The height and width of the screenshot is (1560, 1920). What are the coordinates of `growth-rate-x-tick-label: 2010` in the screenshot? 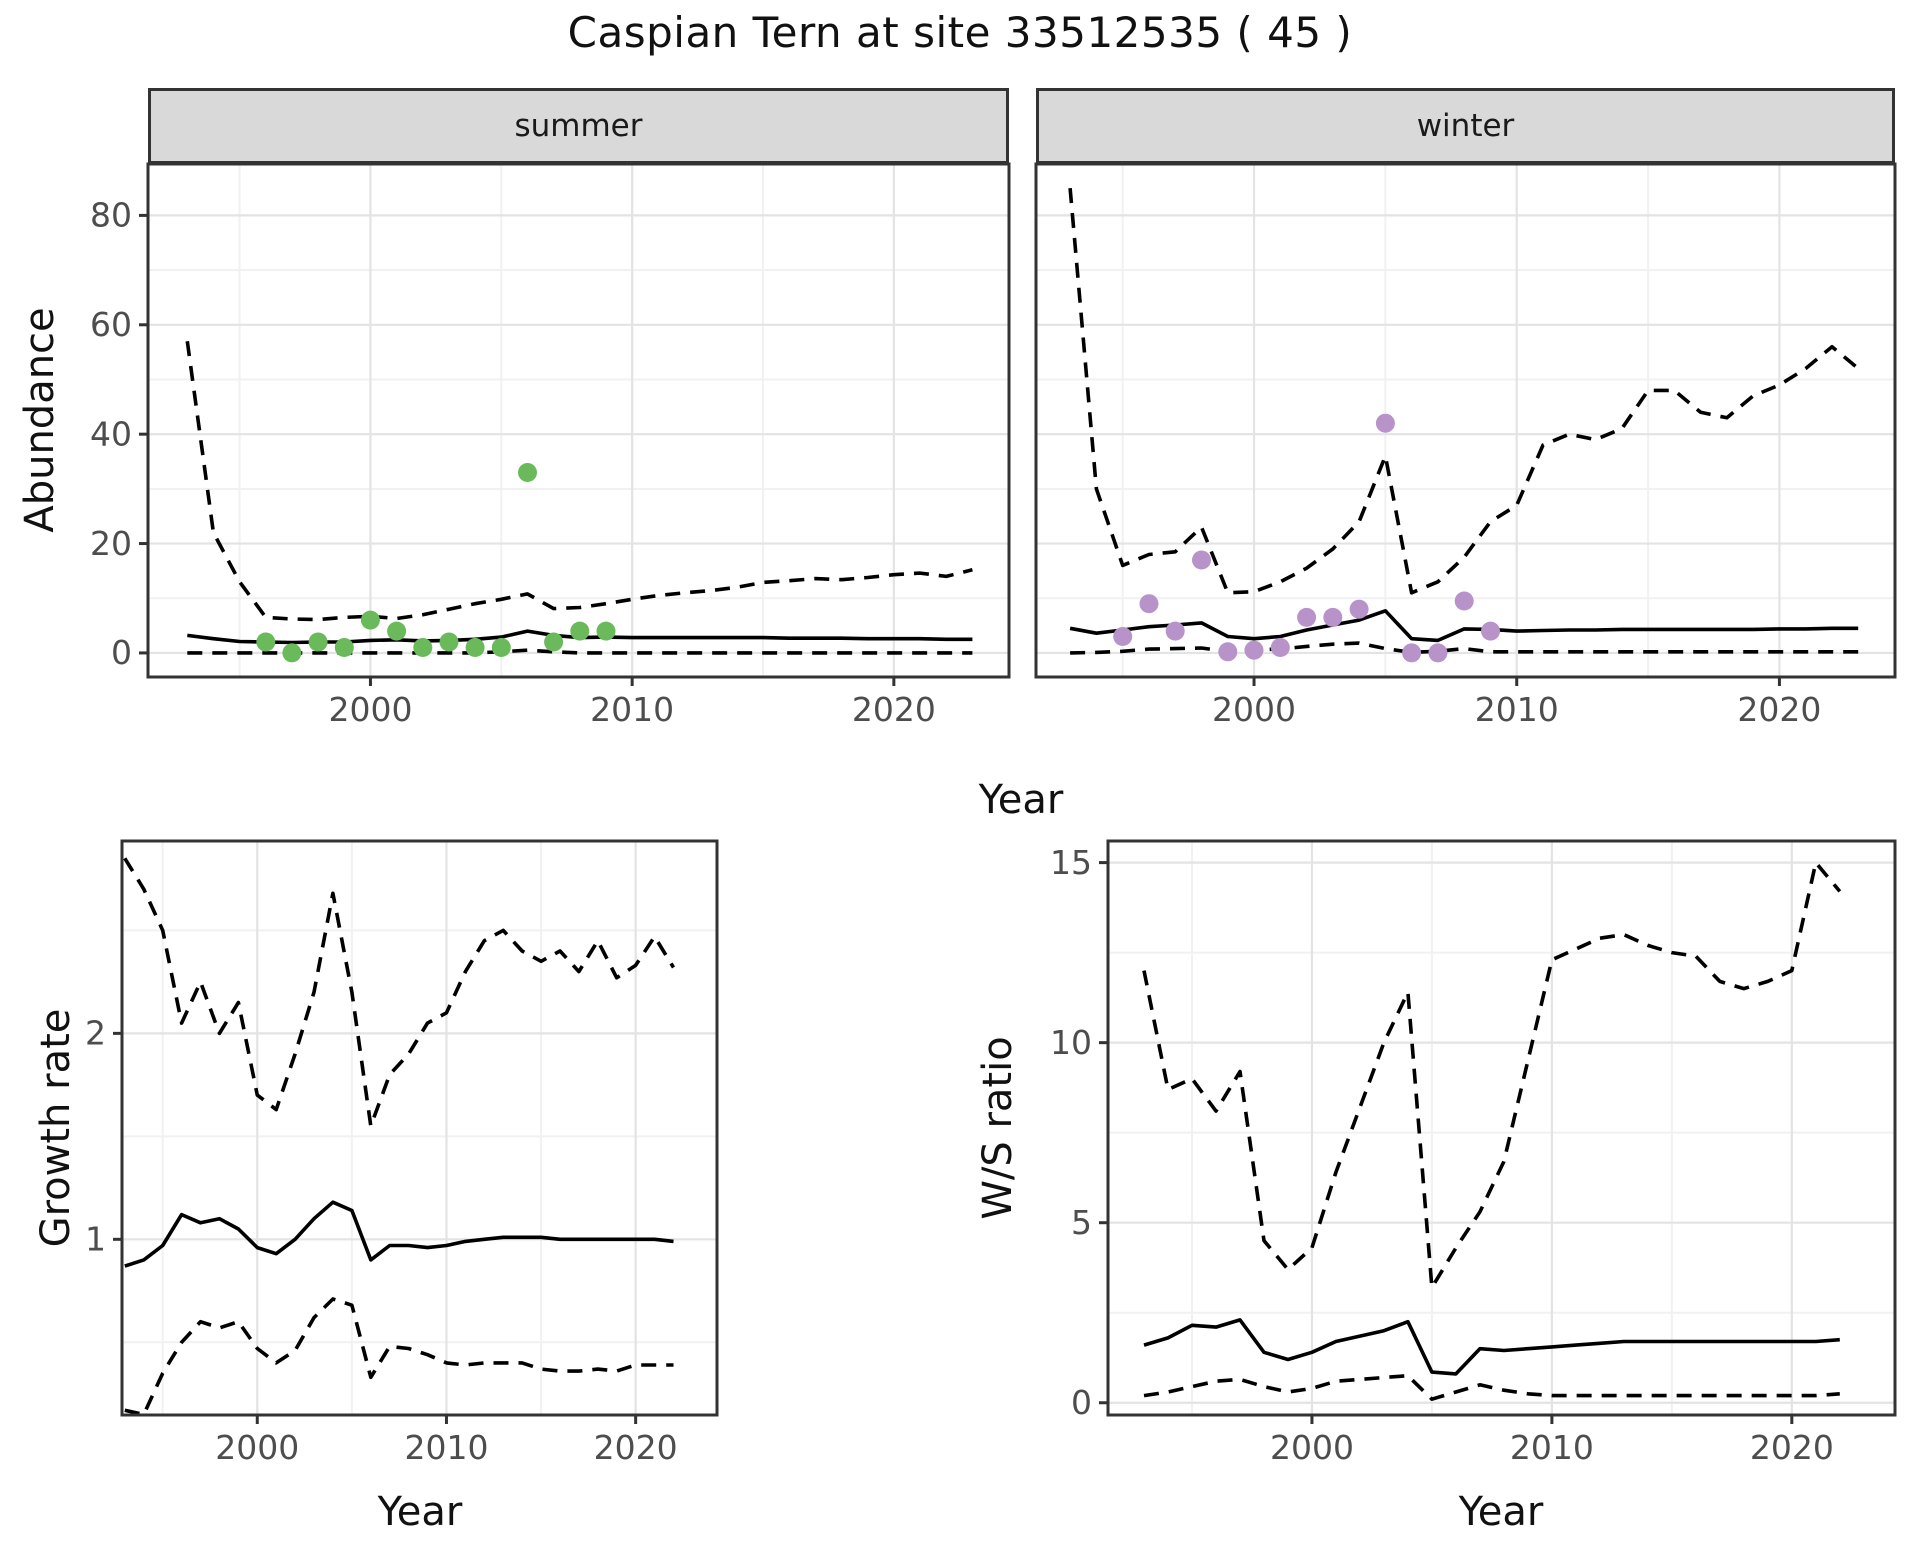 It's located at (446, 1447).